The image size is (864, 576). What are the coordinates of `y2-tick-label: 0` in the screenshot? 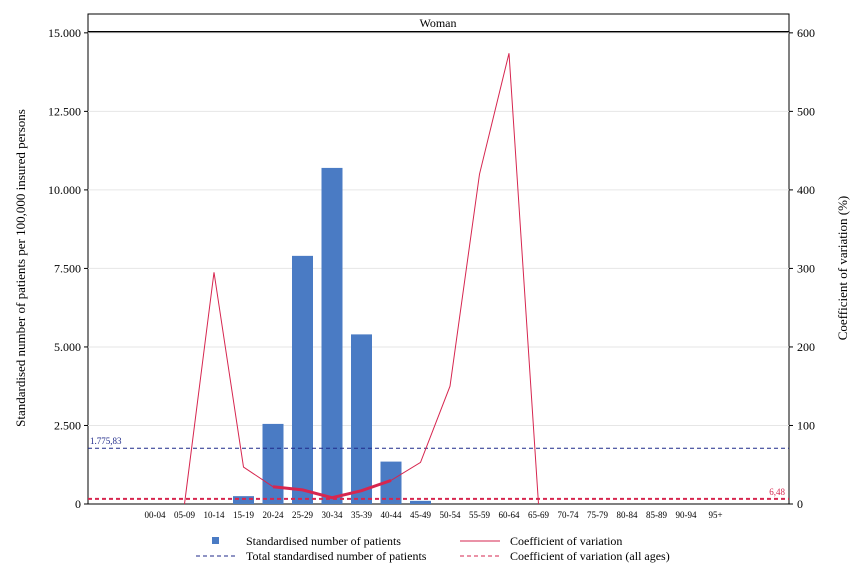 It's located at (800, 504).